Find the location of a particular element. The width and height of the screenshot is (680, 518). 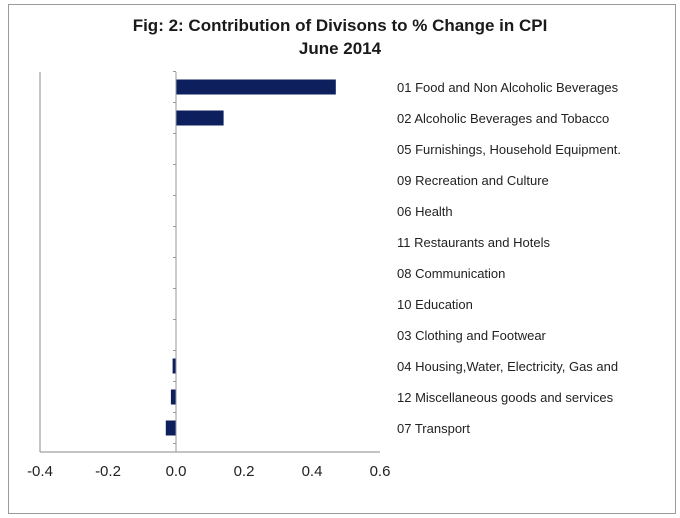

x-tick-label: 0.0 is located at coordinates (176, 471).